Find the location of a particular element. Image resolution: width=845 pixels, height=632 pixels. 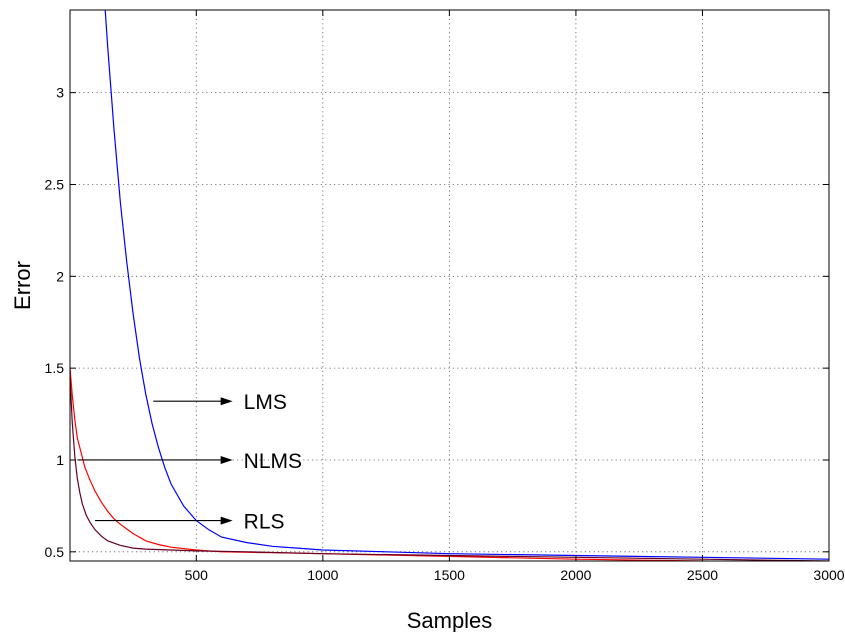

annotations: LMS NLMS RLS is located at coordinates (189, 462).